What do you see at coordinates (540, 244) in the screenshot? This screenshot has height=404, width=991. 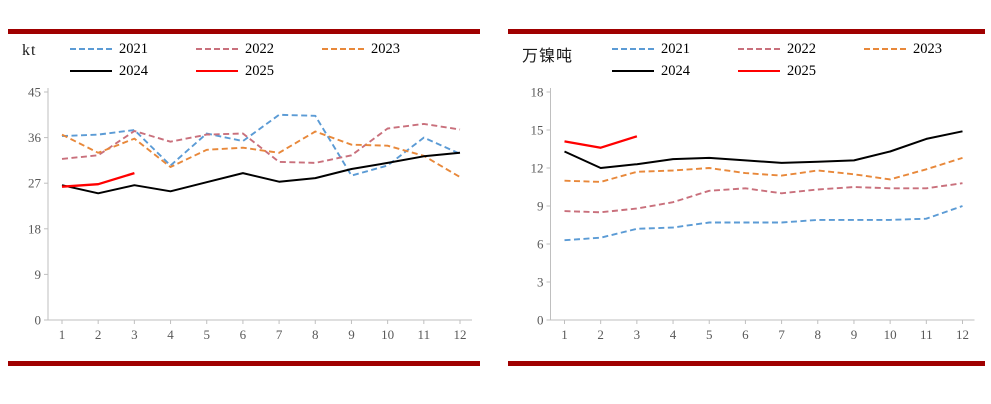 I see `y-tick-label: 6` at bounding box center [540, 244].